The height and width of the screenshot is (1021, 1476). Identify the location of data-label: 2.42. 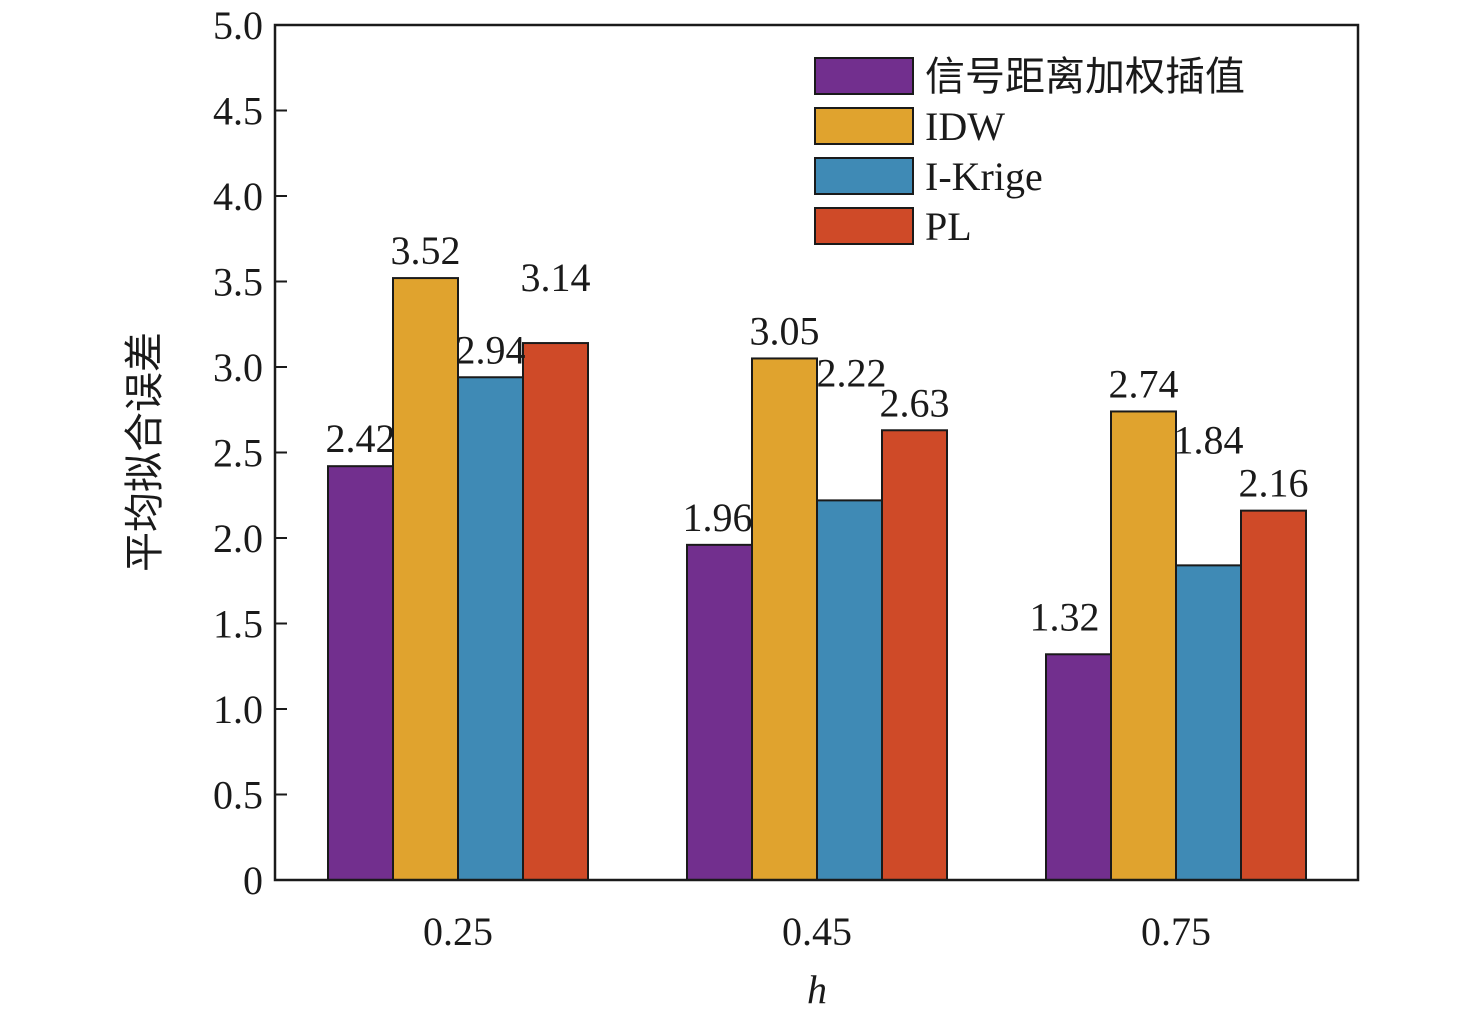
(361, 438).